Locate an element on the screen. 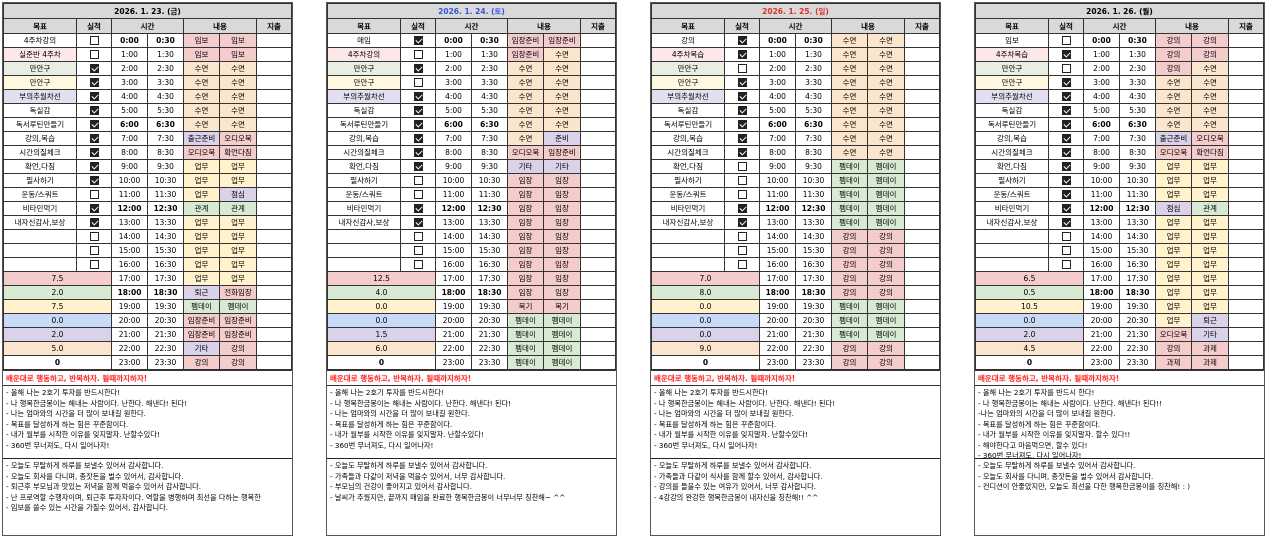 Image resolution: width=1270 pixels, height=538 pixels. activity-cell: 퇴근 is located at coordinates (201, 292).